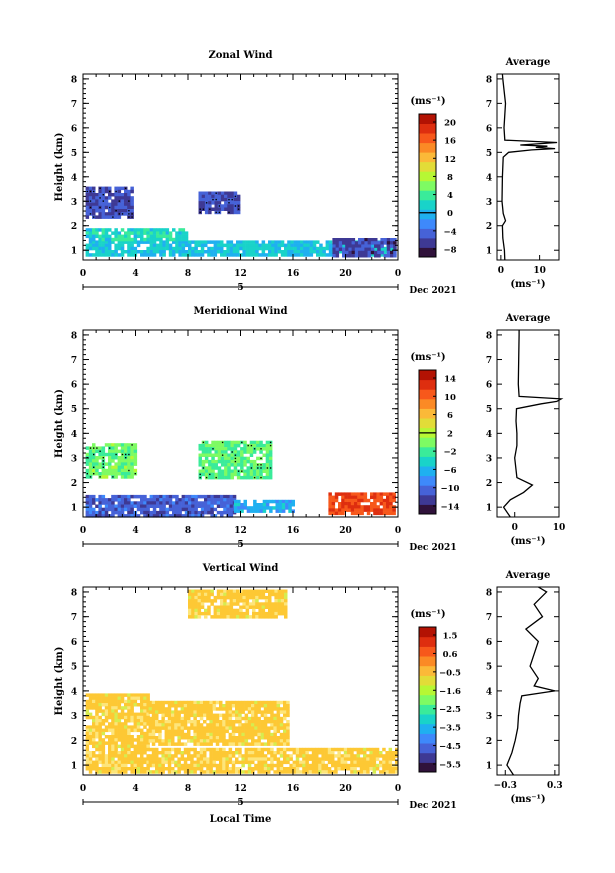 The image size is (615, 873). What do you see at coordinates (489, 227) in the screenshot?
I see `average-y-tick-label: 2` at bounding box center [489, 227].